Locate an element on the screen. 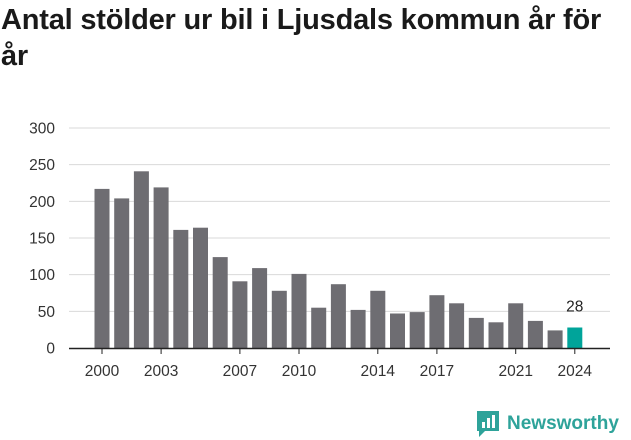  bar-2015 is located at coordinates (397, 330).